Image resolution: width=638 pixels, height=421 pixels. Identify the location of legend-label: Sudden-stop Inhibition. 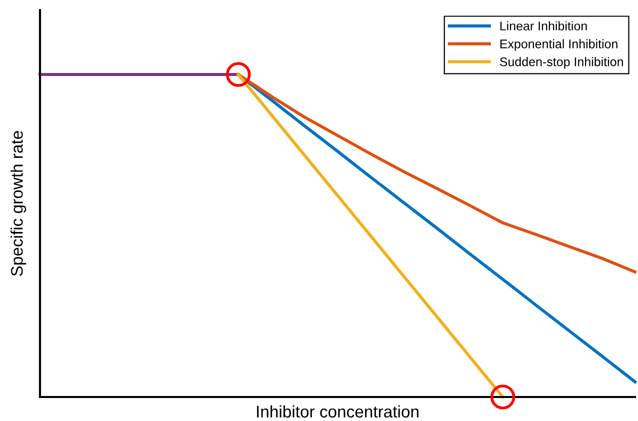
(561, 63).